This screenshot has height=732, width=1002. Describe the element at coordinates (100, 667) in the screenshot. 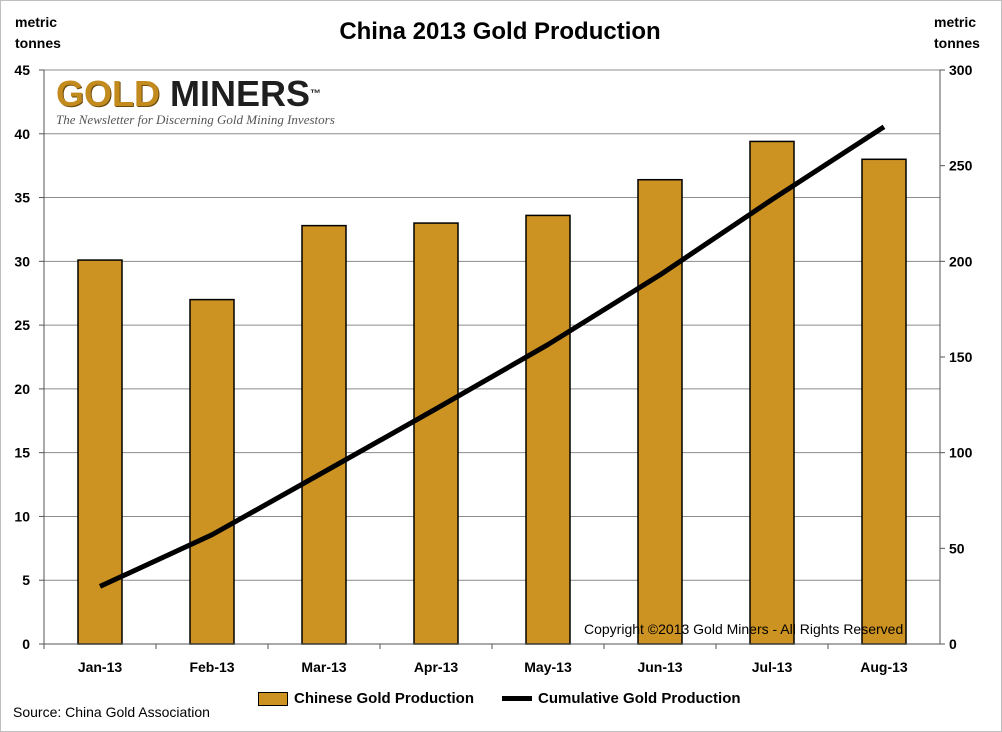

I see `x-tick-label: Jan-13` at that location.